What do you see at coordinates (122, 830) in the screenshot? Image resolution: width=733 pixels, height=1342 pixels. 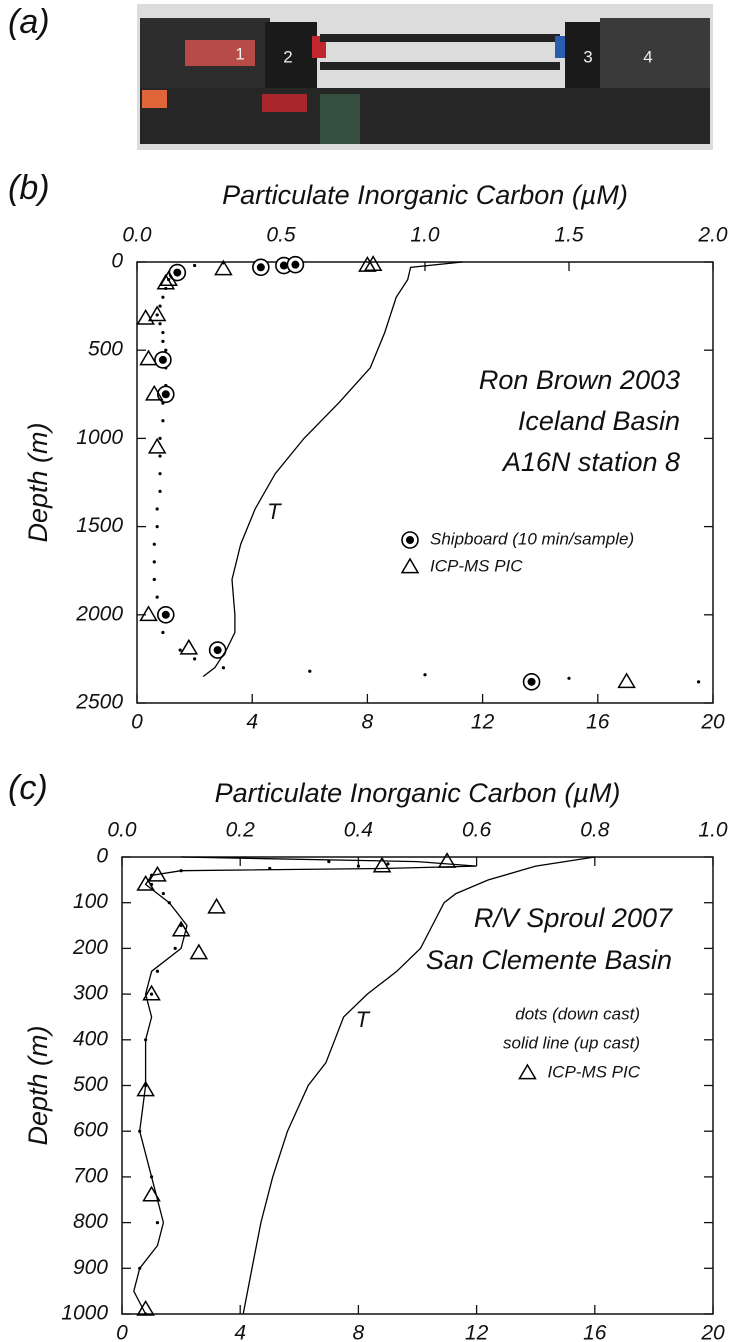 I see `x-tick-label: 0.0` at bounding box center [122, 830].